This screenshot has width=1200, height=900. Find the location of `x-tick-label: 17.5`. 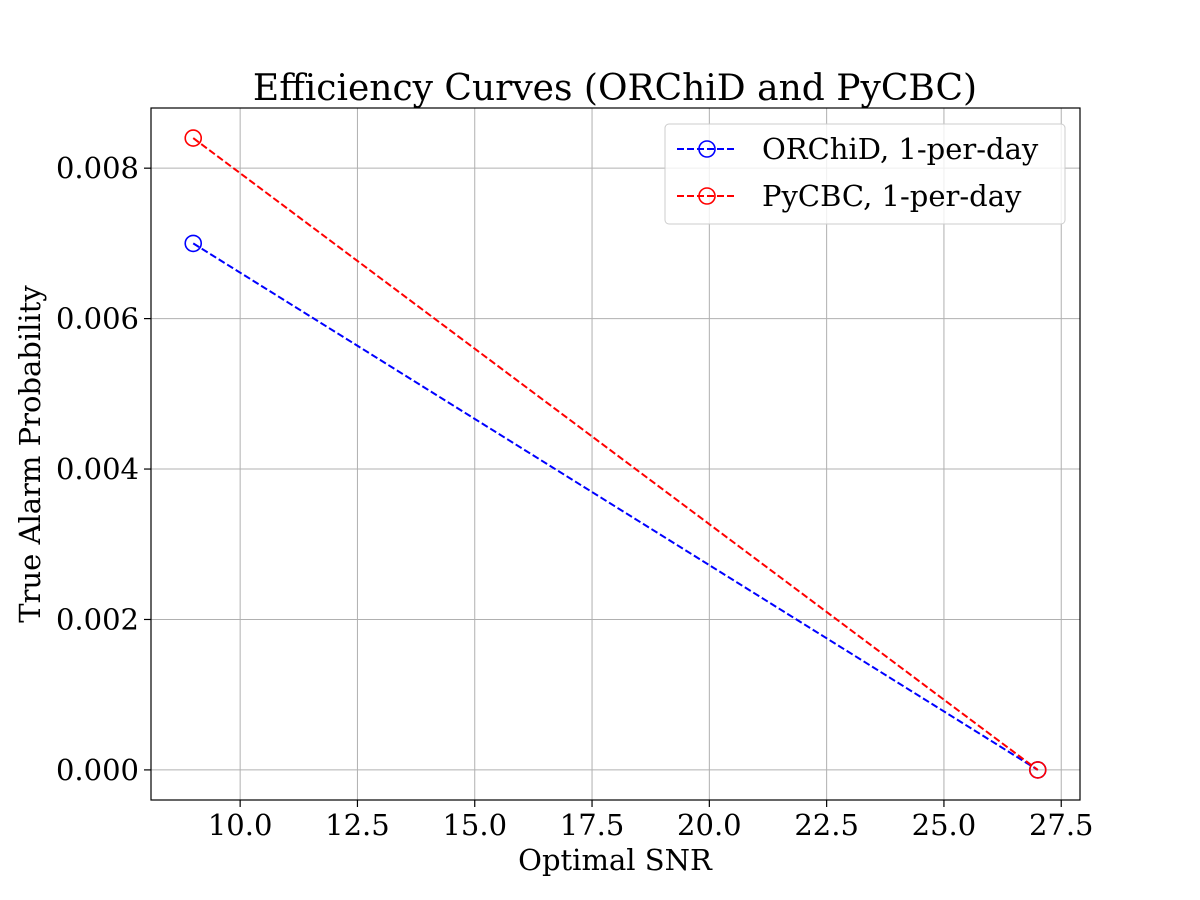

x-tick-label: 17.5 is located at coordinates (592, 825).